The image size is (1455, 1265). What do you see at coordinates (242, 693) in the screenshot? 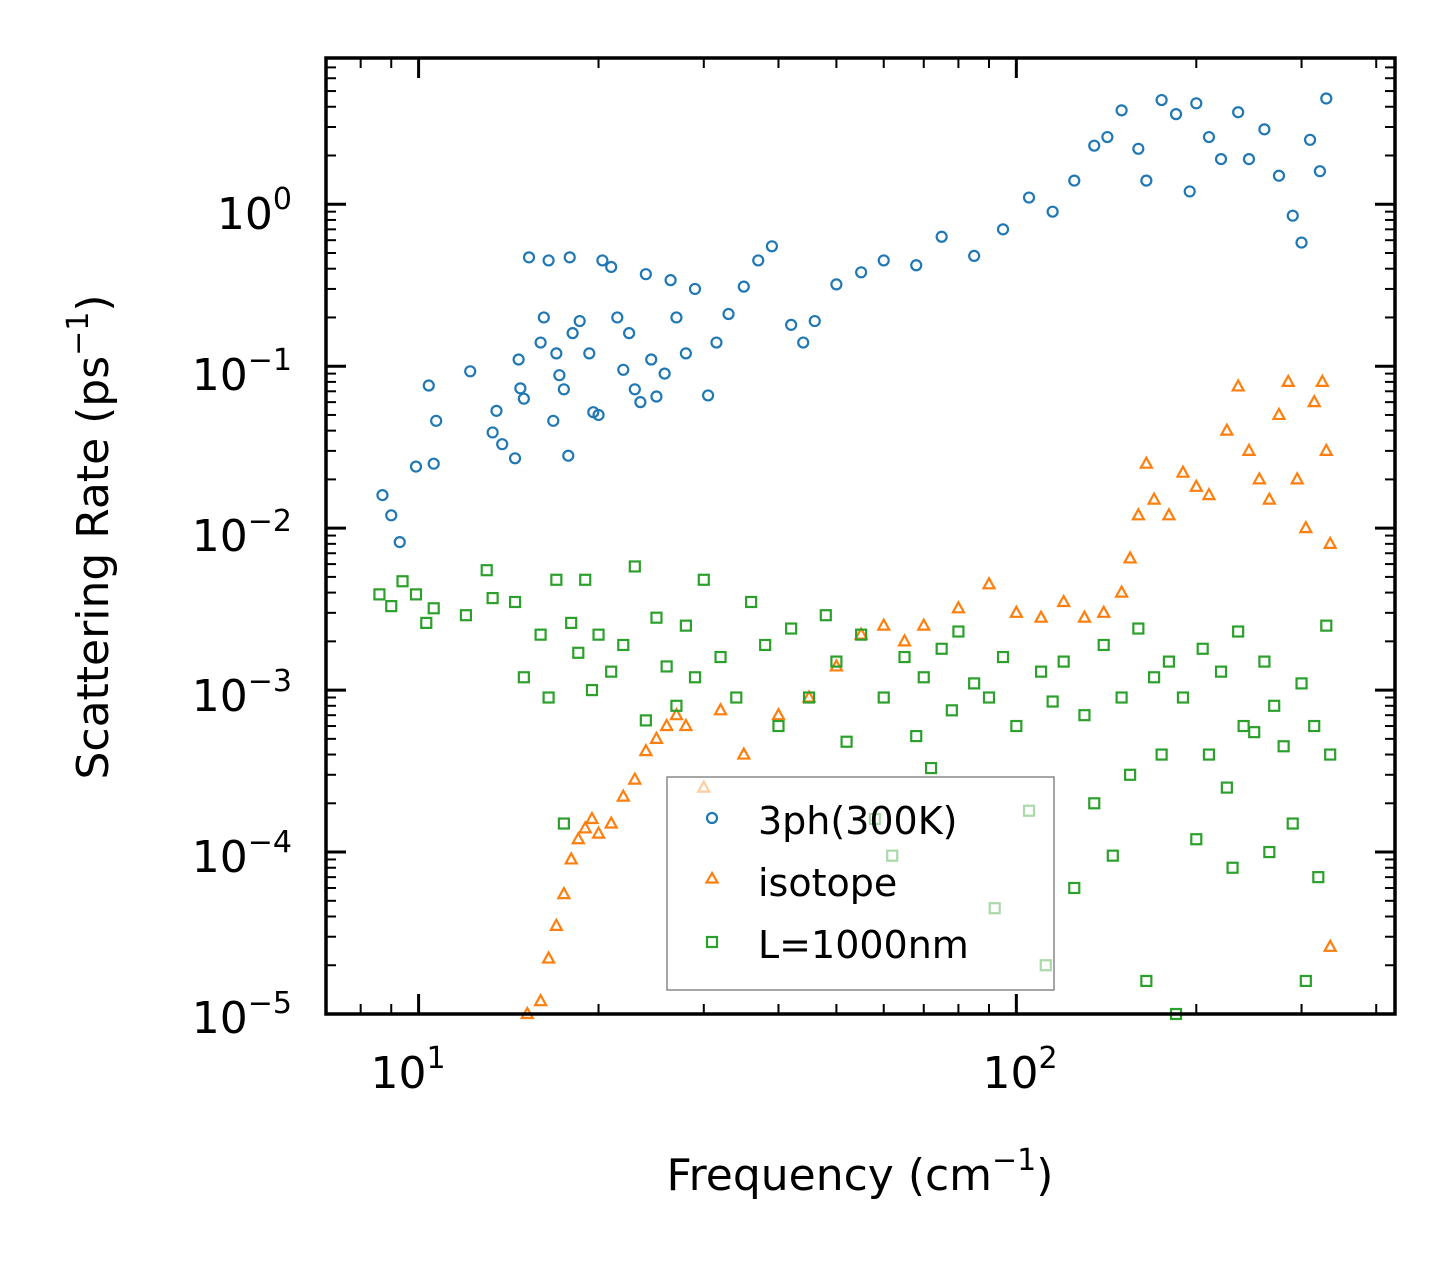
I see `y-tick-label-1e-3: 10⁻³` at bounding box center [242, 693].